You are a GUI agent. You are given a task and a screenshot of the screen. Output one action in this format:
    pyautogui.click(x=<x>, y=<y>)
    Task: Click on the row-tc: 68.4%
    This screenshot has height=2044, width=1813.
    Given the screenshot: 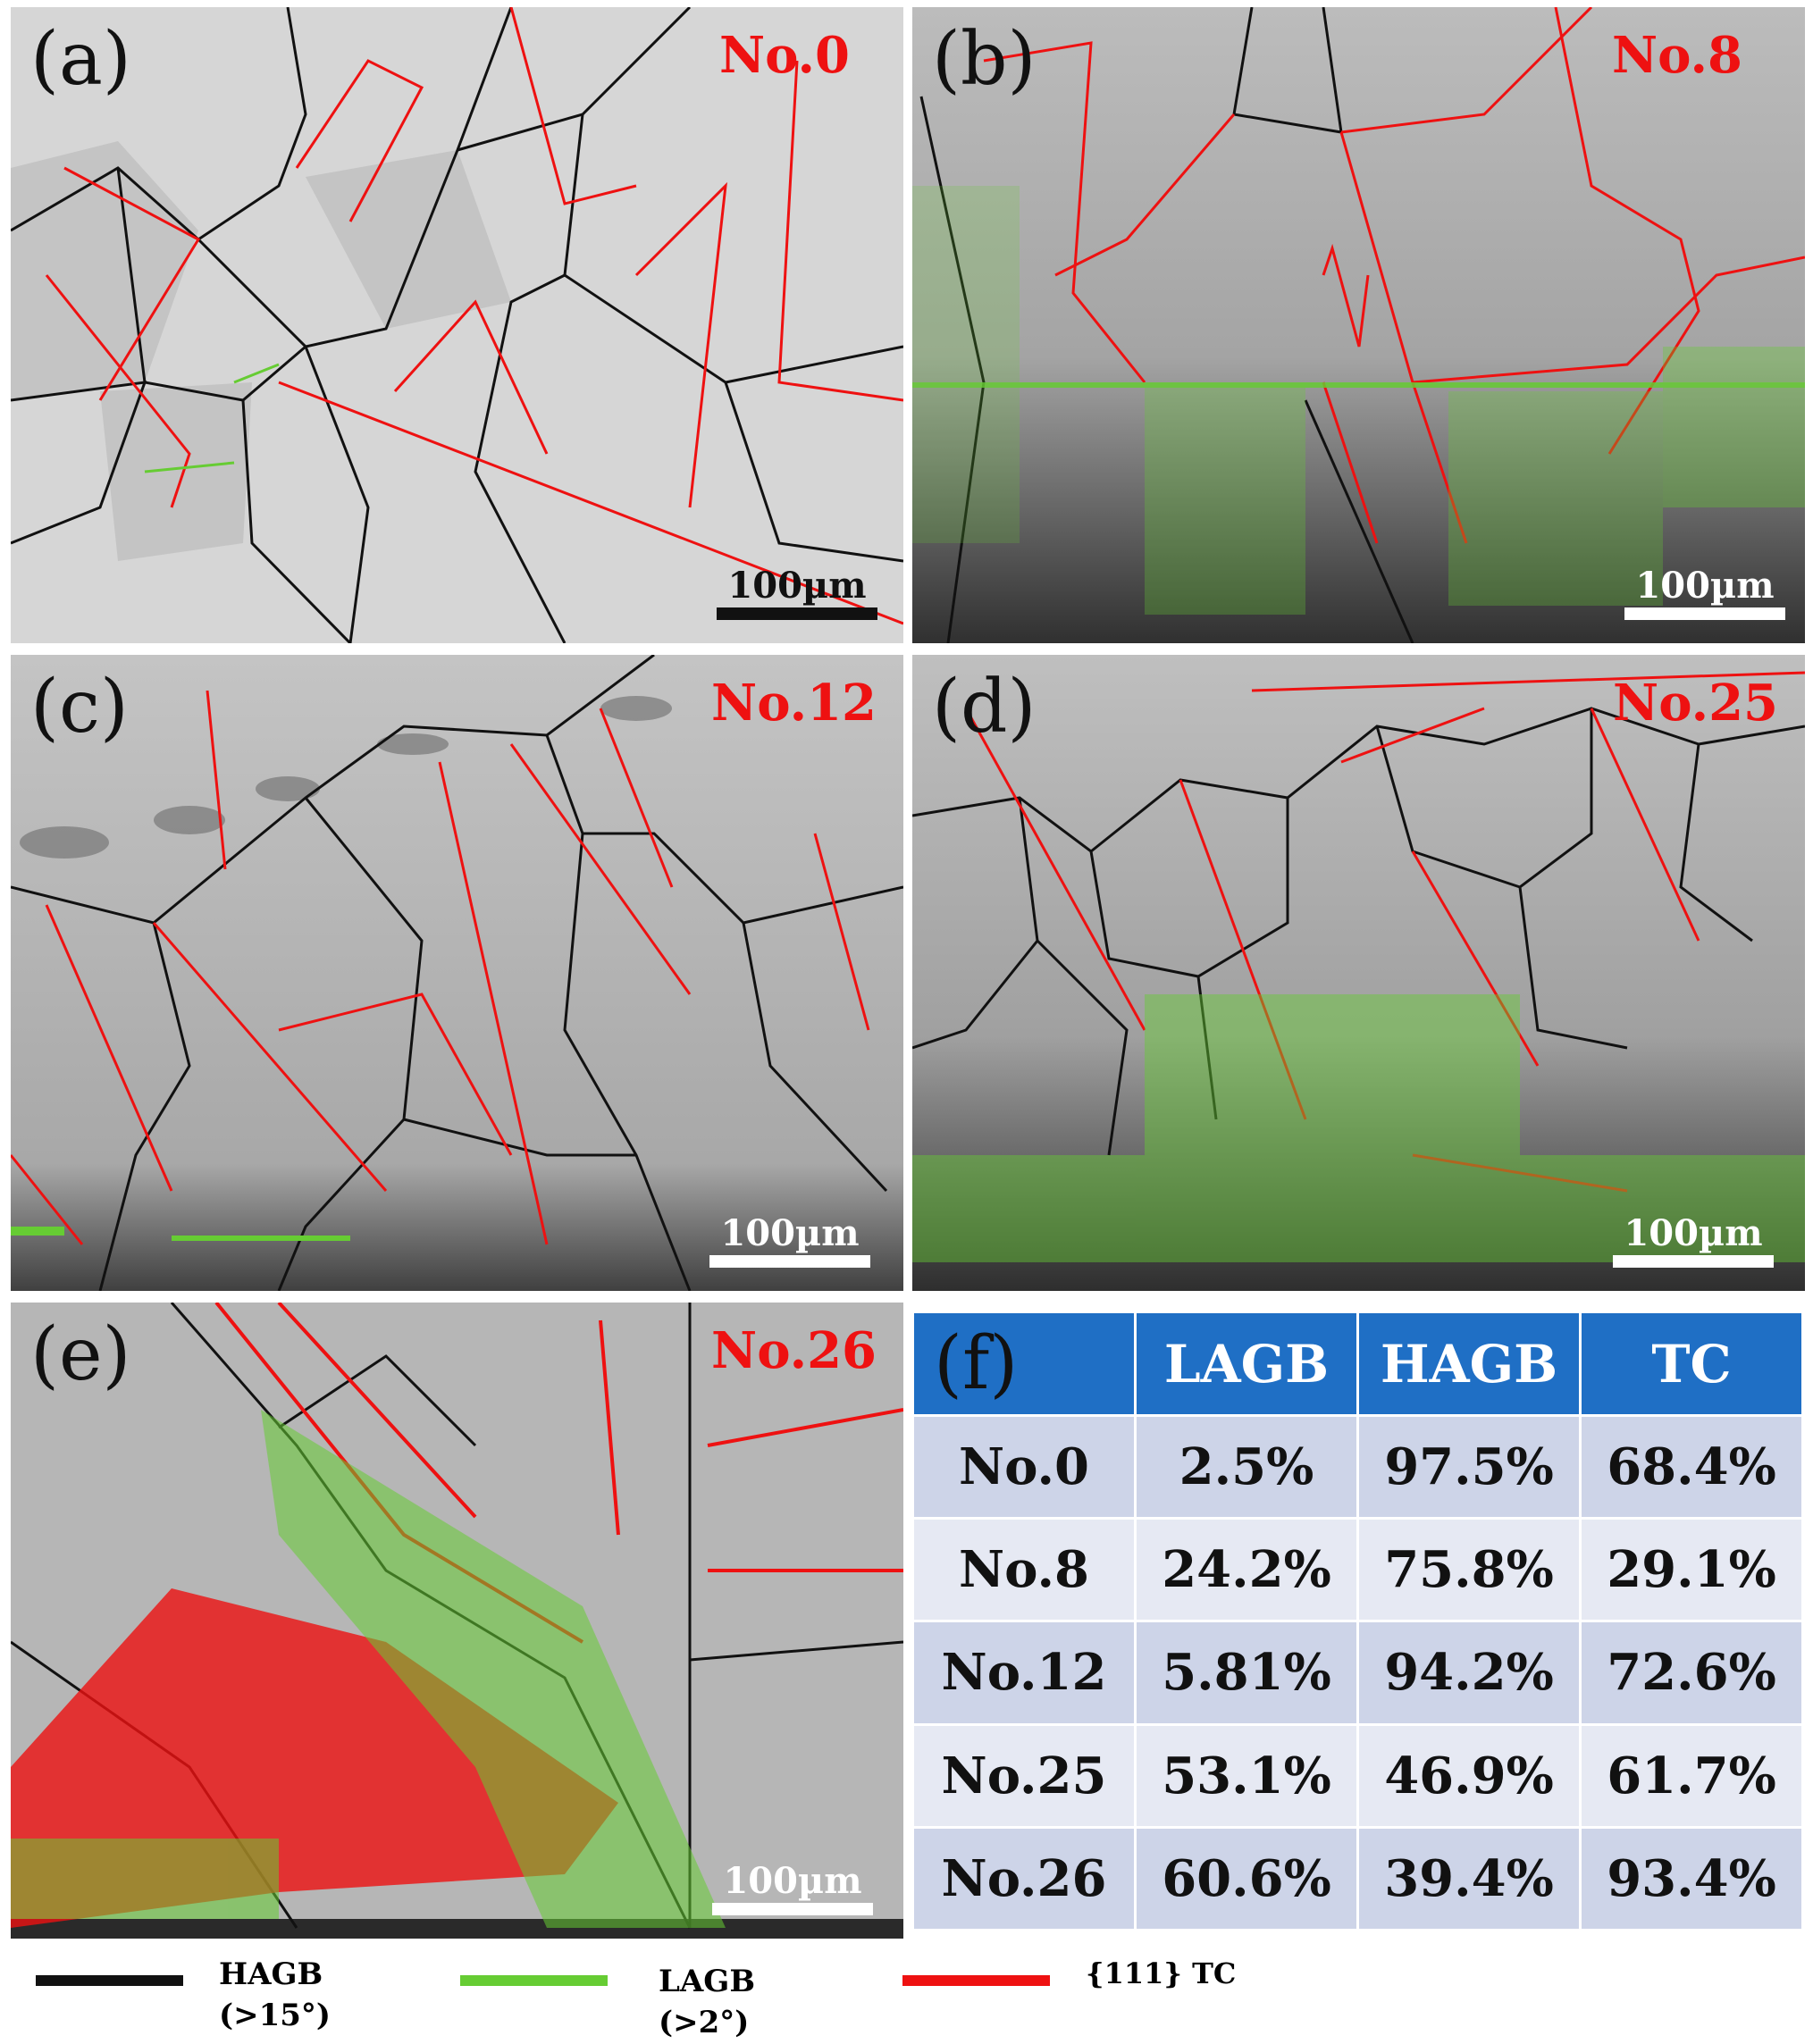 What is the action you would take?
    pyautogui.click(x=1691, y=1466)
    